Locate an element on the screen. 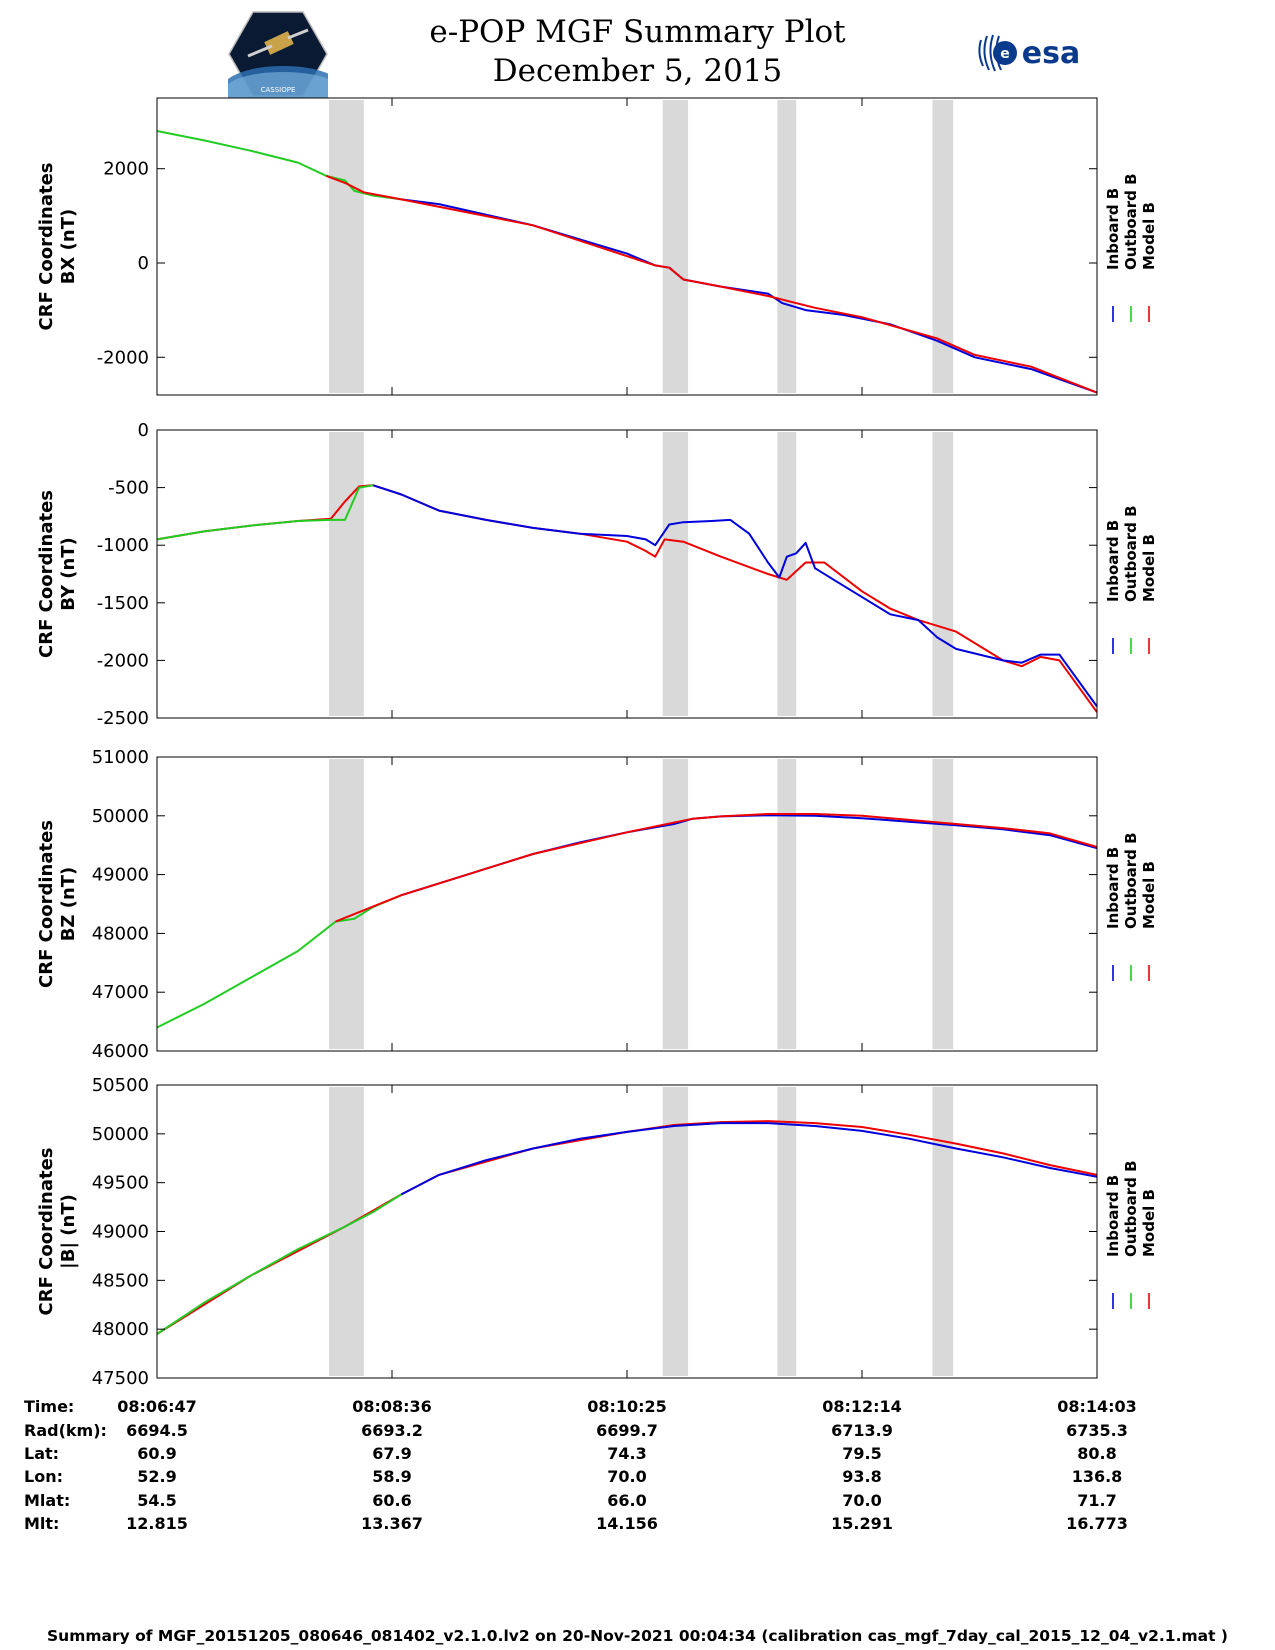  y-tick-label: 51000 is located at coordinates (120, 757).